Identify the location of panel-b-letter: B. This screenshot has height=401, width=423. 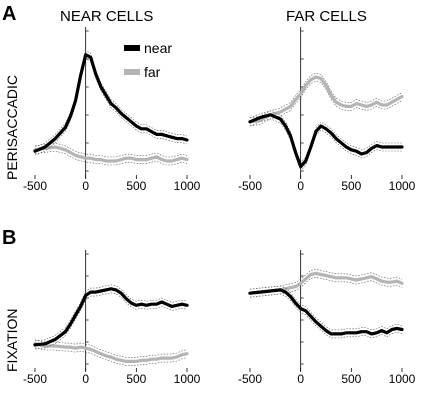
(9, 238).